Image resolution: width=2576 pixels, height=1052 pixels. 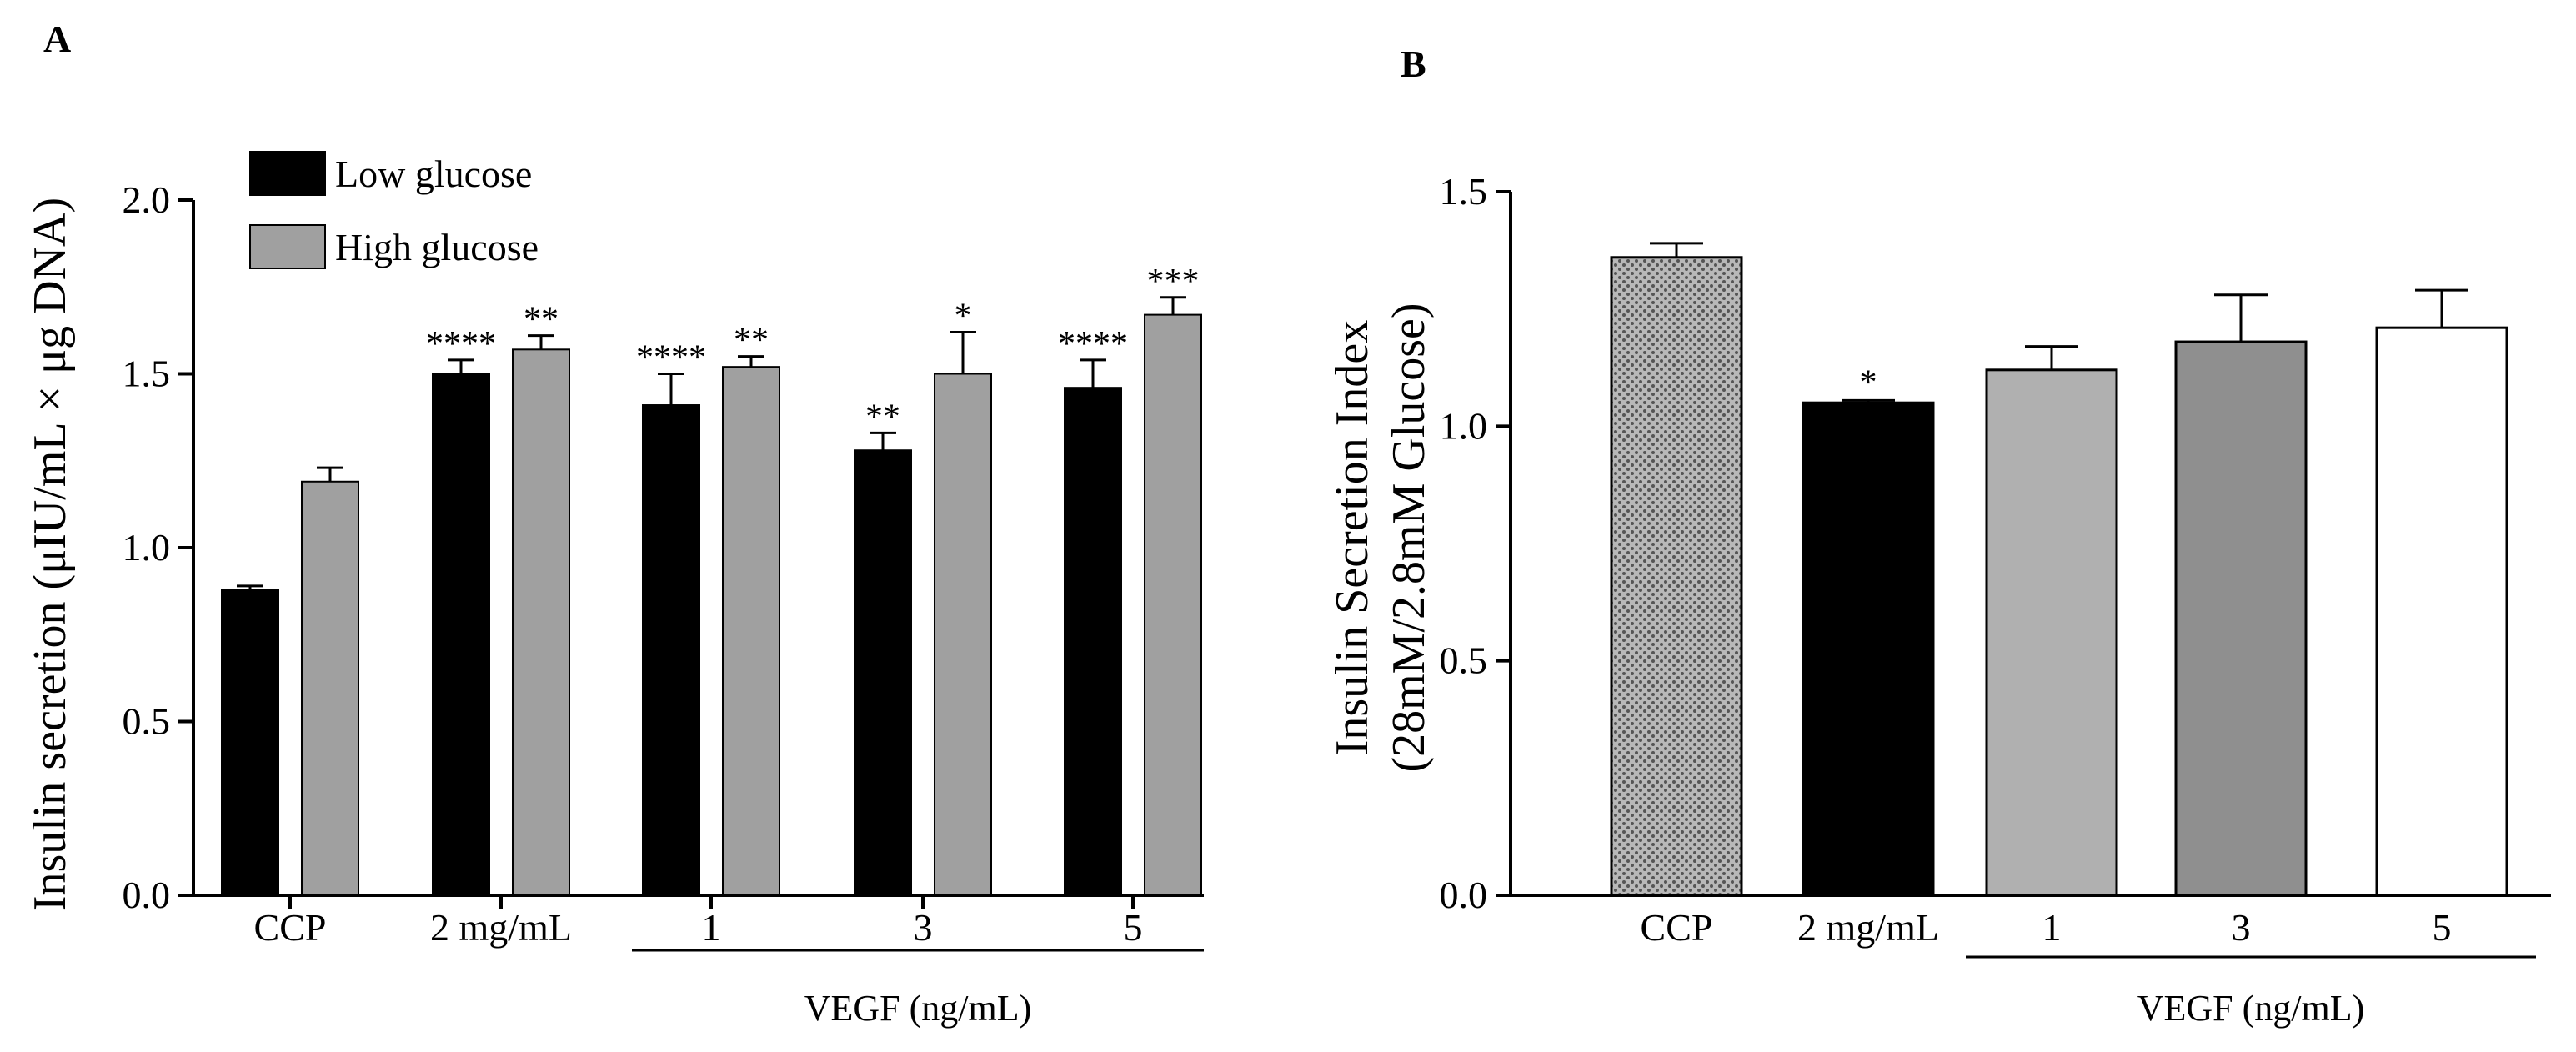 I want to click on panel-b-y-ticks: 0.0 0.5 1.0 1.5, so click(x=1475, y=543).